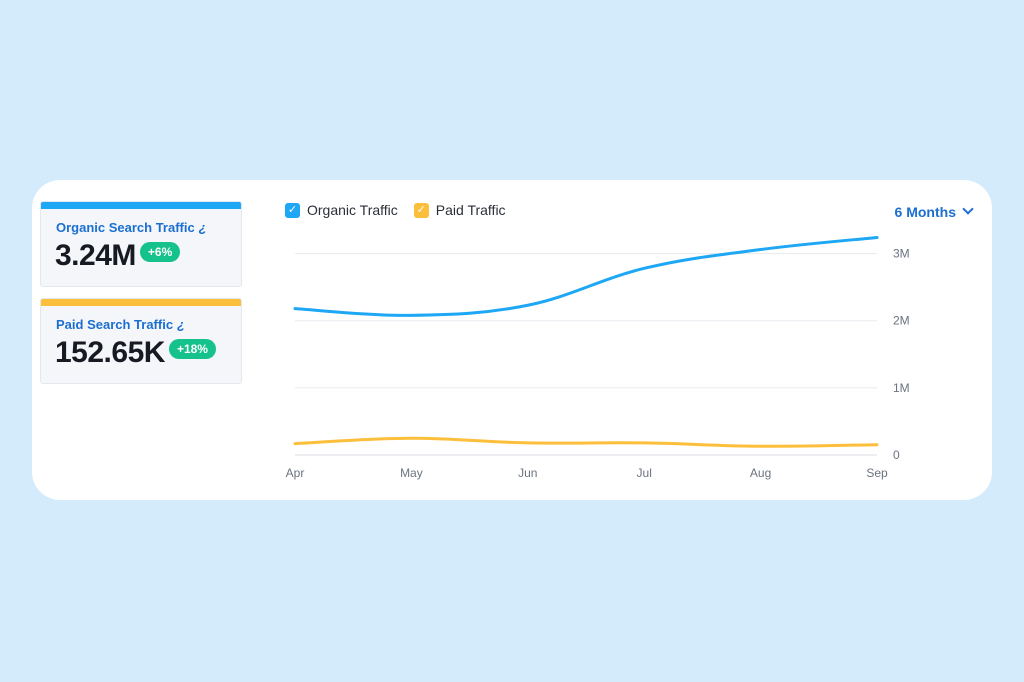  What do you see at coordinates (470, 210) in the screenshot?
I see `legend-label-paid: Paid Traffic` at bounding box center [470, 210].